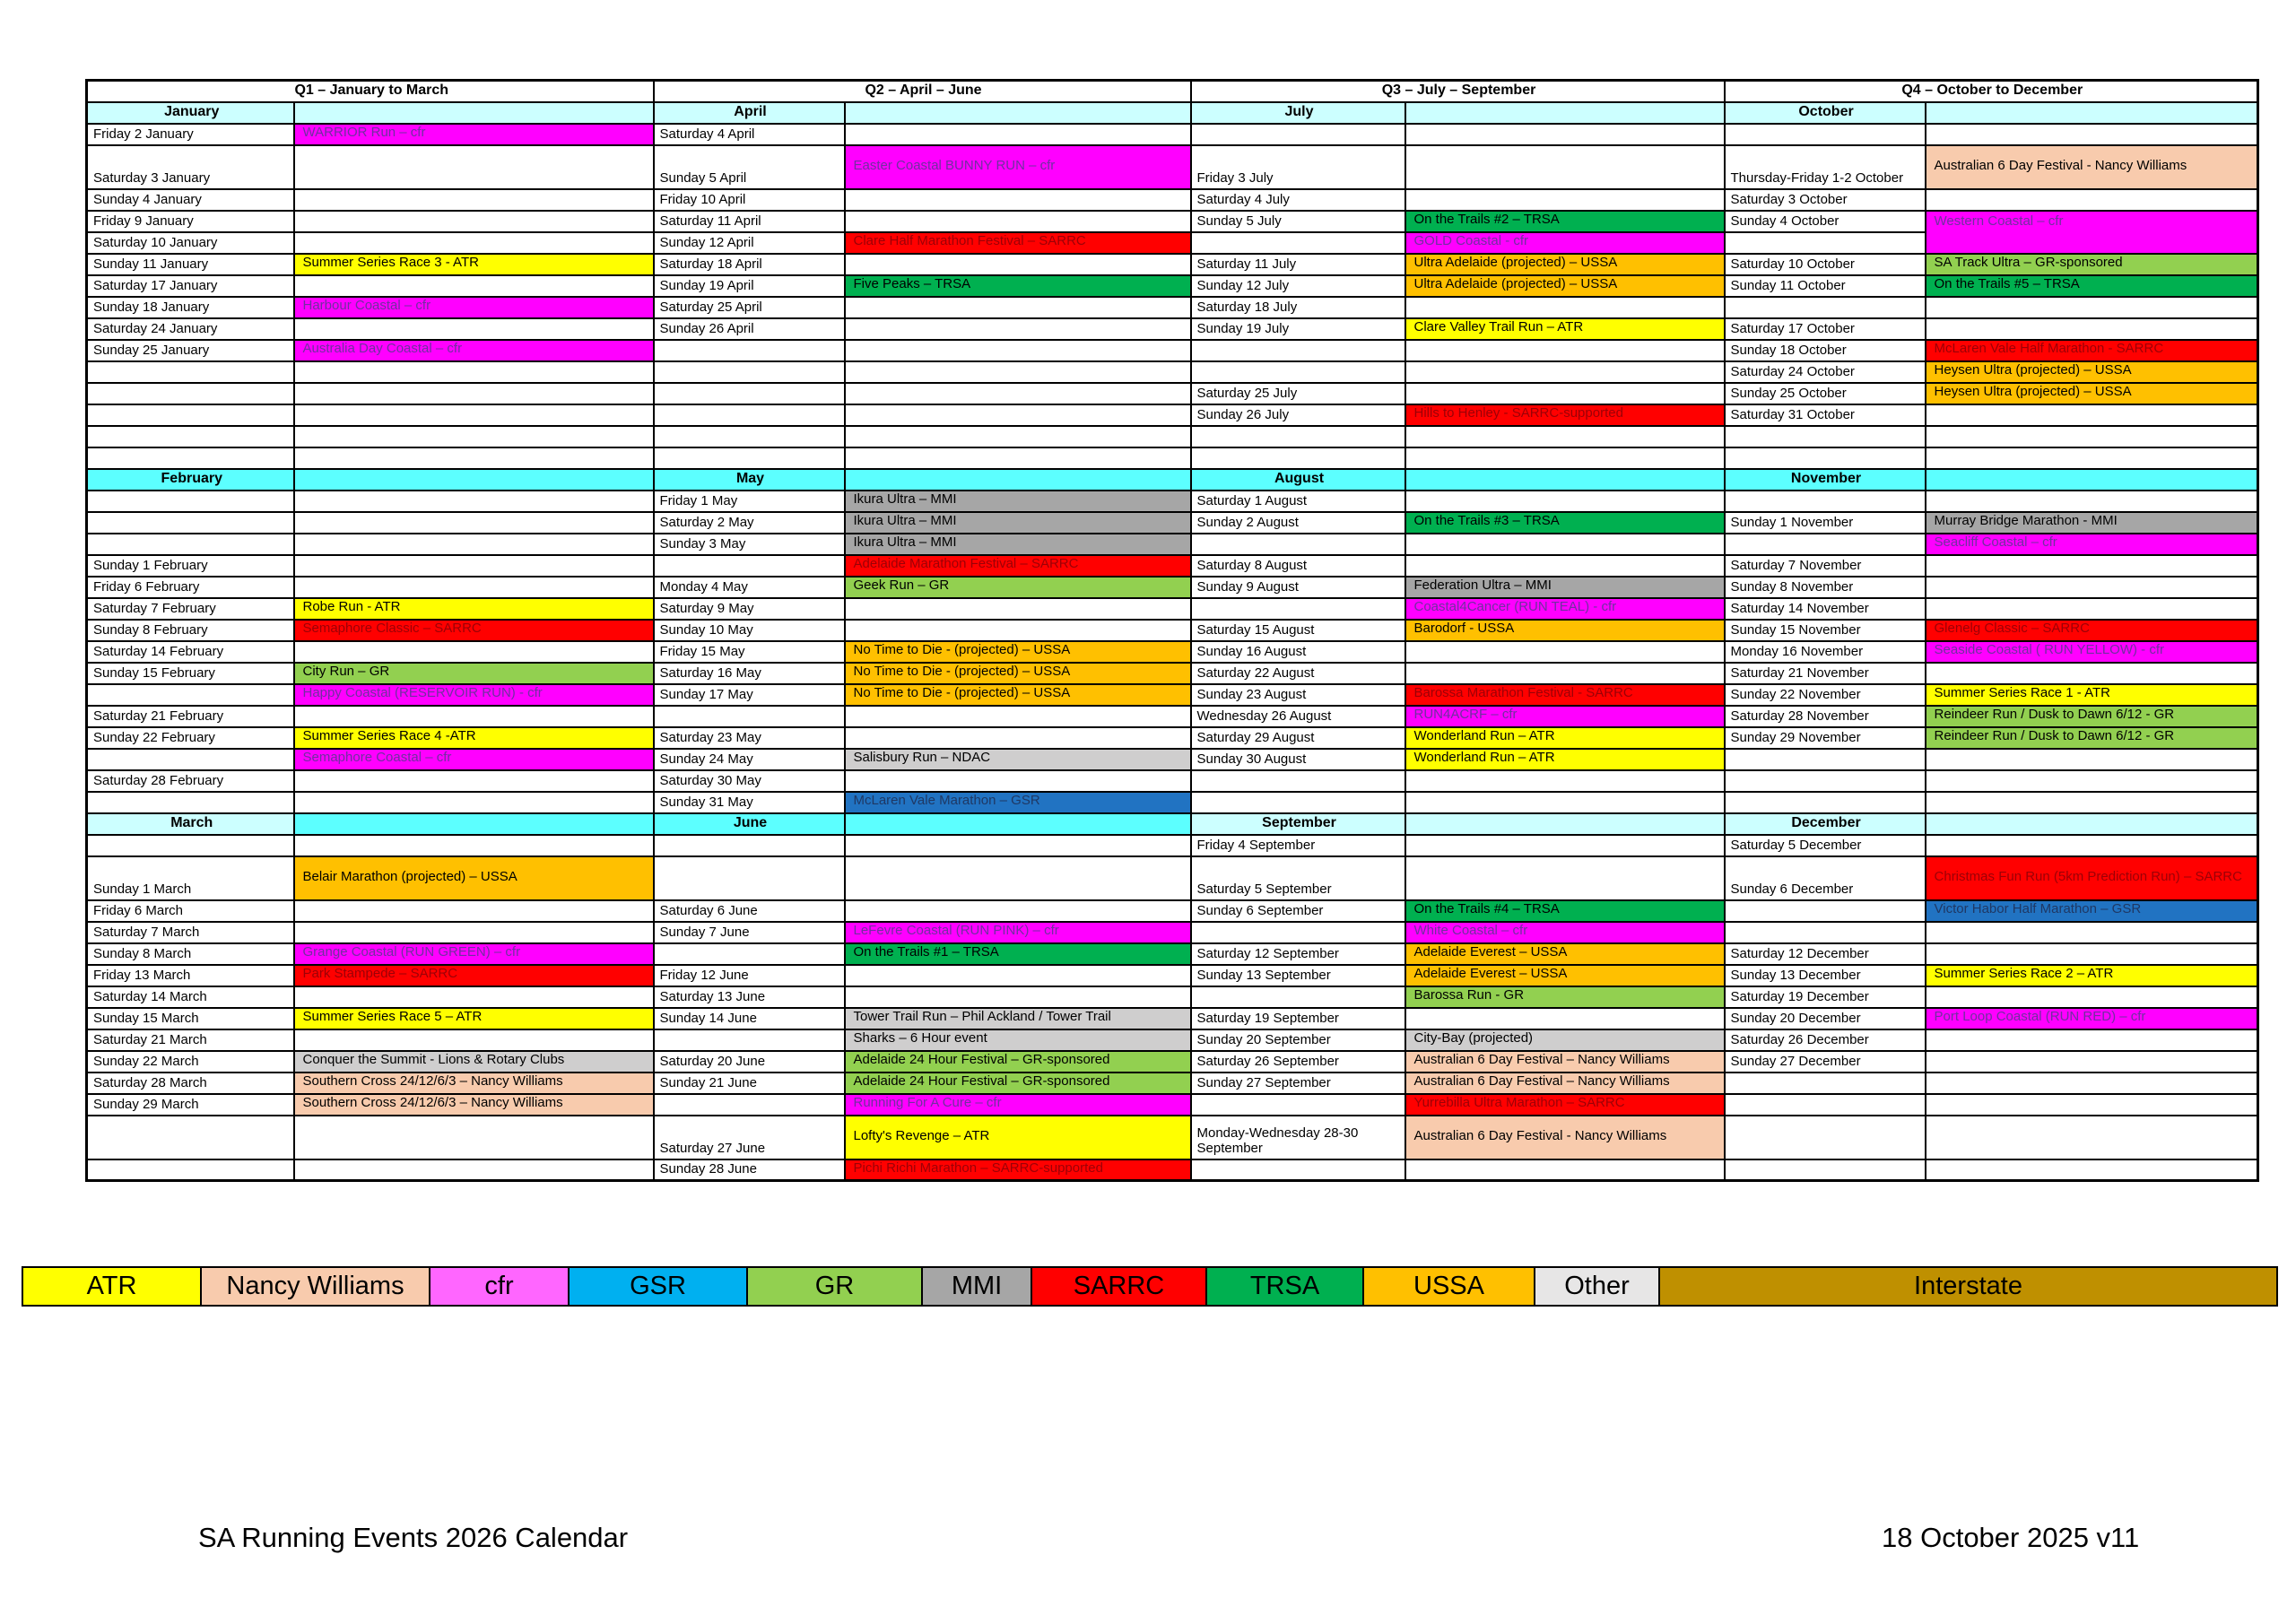 This screenshot has width=2296, height=1624. Describe the element at coordinates (1824, 112) in the screenshot. I see `month-header: October` at that location.